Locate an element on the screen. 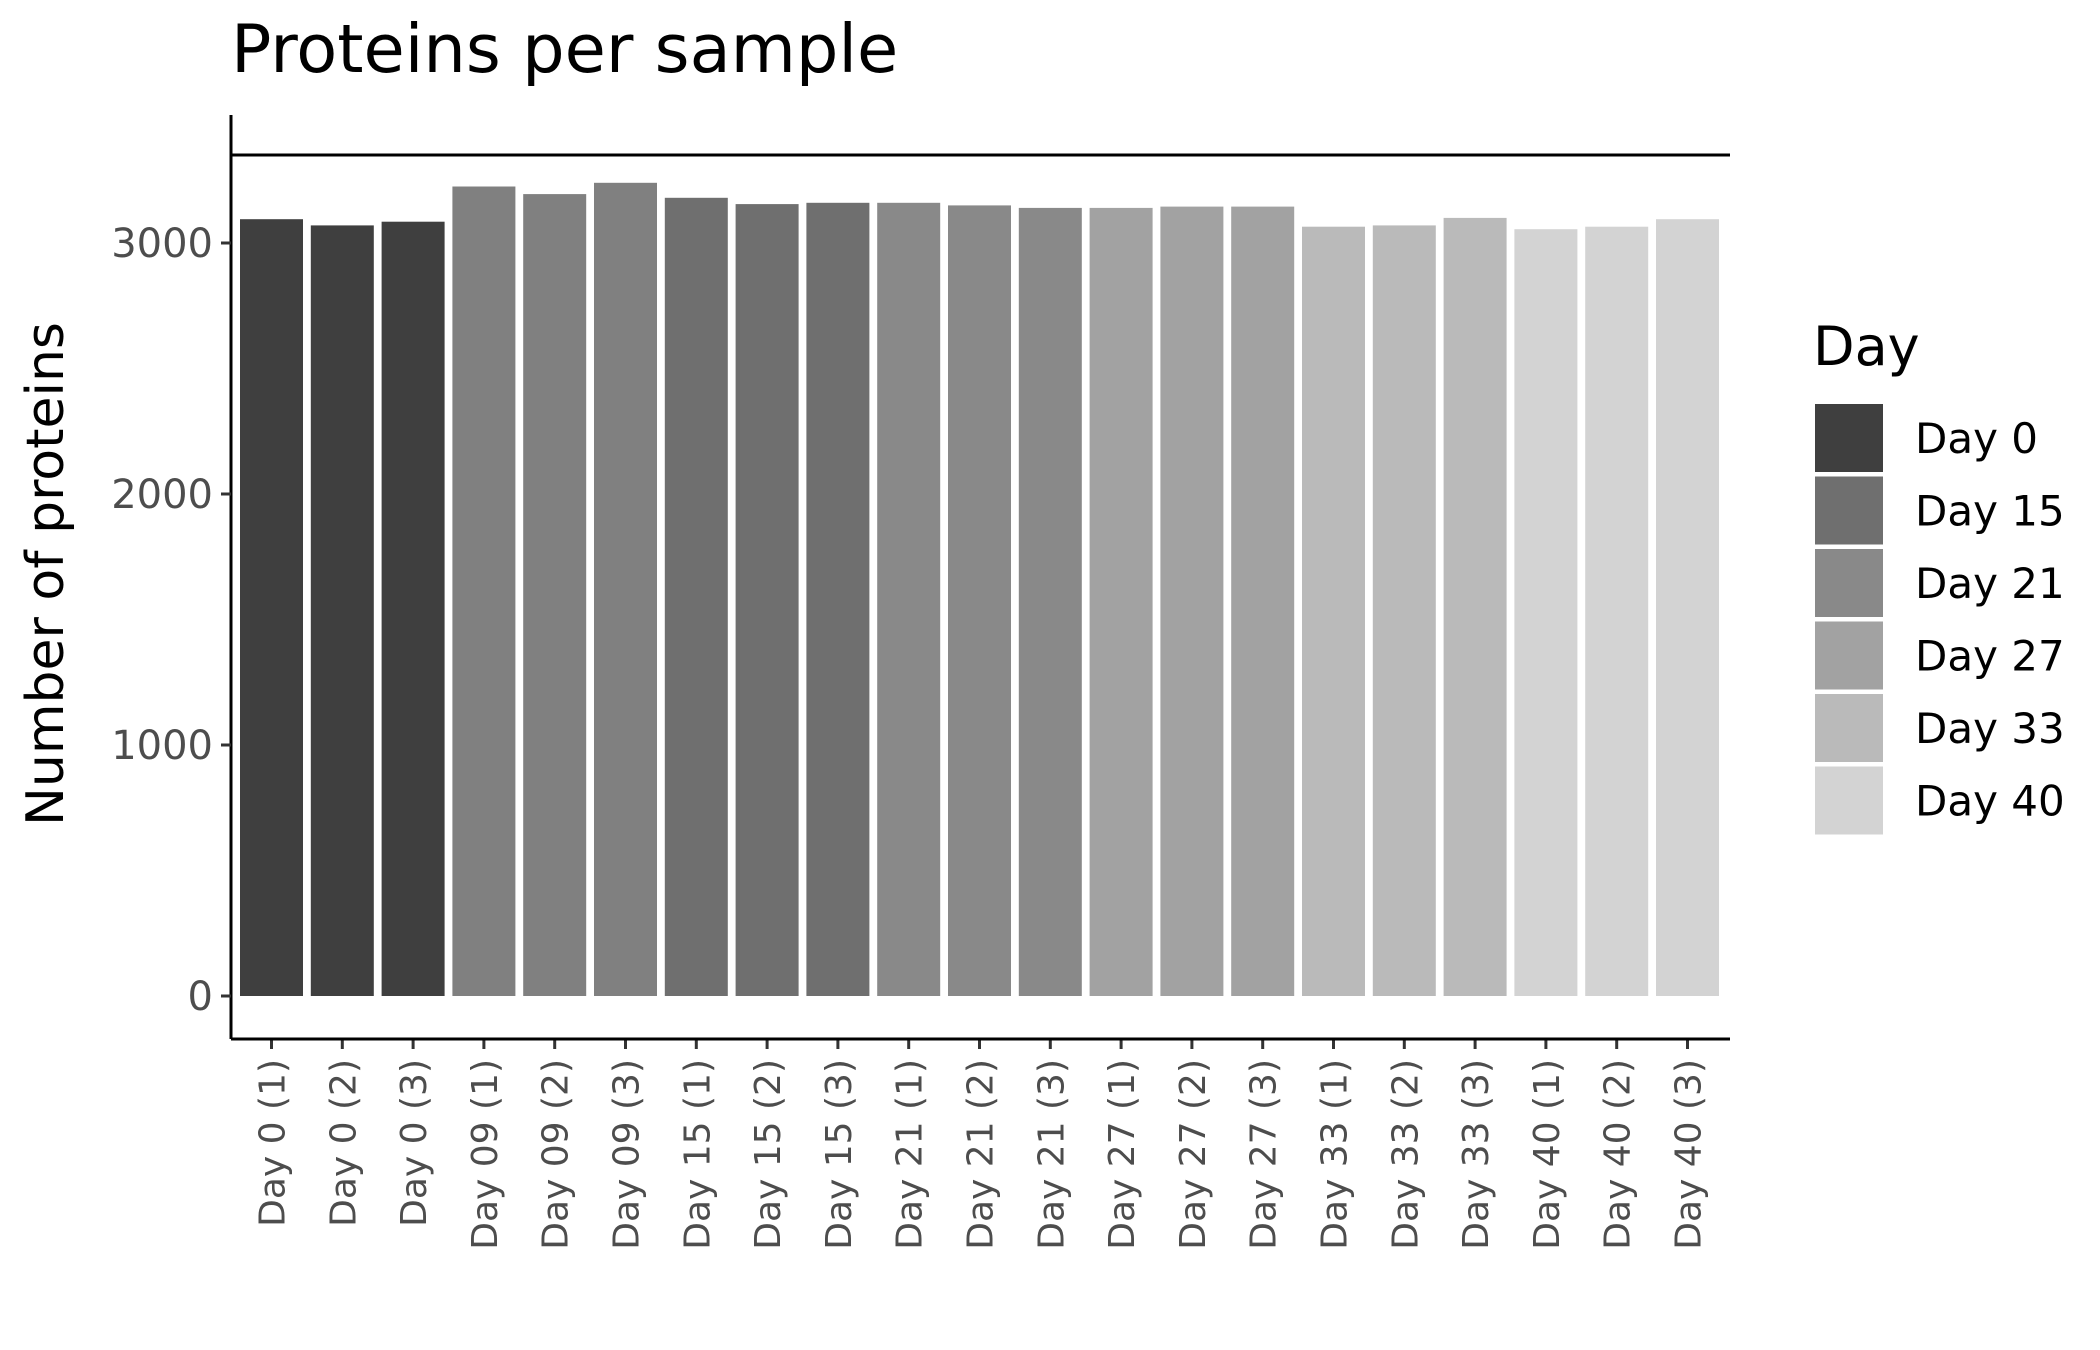 This screenshot has width=2100, height=1350. x-tick-label: Day 15 (2) is located at coordinates (768, 1154).